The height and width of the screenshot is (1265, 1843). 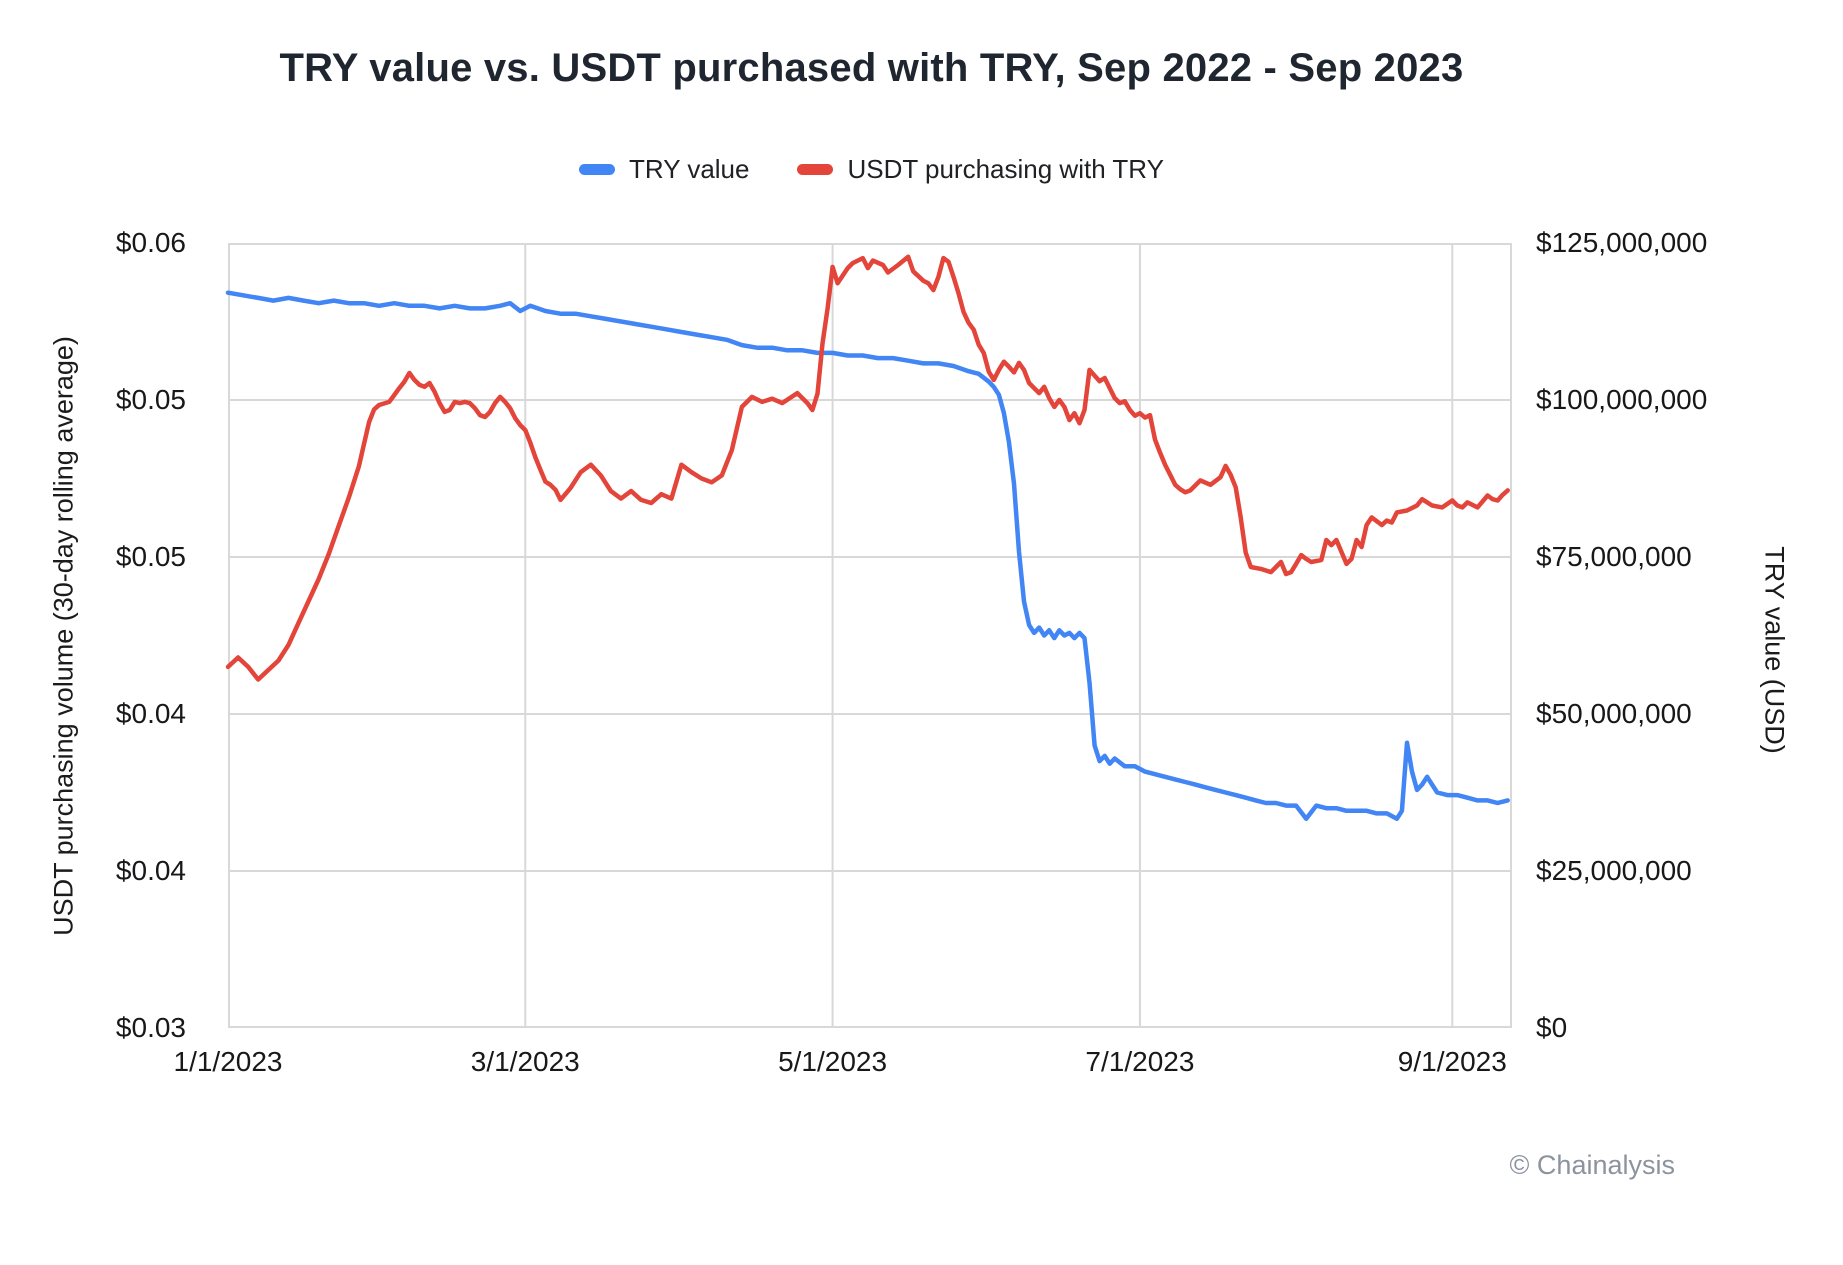 What do you see at coordinates (689, 169) in the screenshot?
I see `legend-label-try-value: TRY value` at bounding box center [689, 169].